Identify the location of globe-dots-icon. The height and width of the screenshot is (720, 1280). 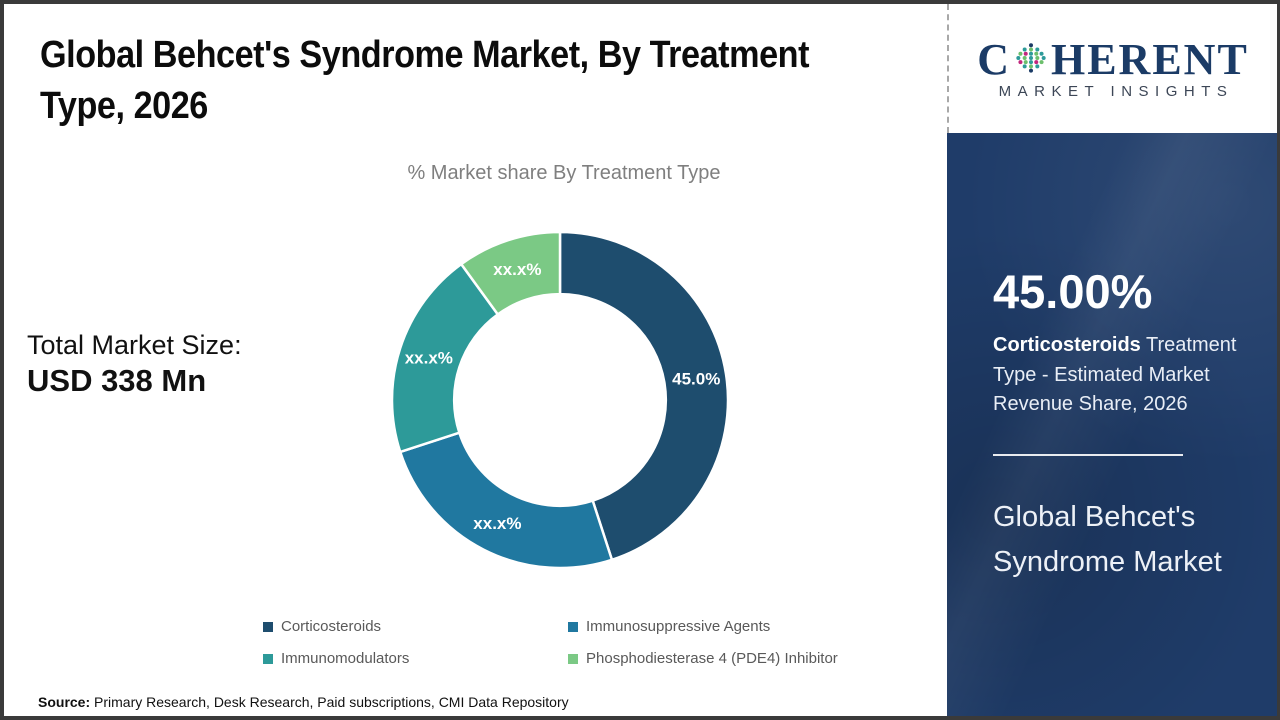
(1031, 57).